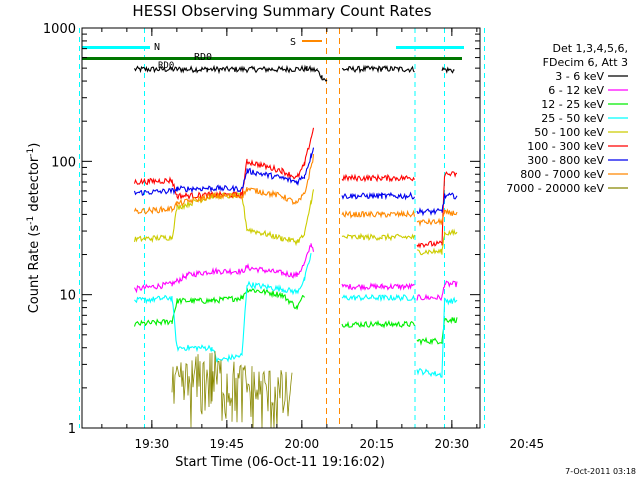 The height and width of the screenshot is (480, 640). I want to click on legend-label-0: 3 - 6 keV, so click(579, 76).